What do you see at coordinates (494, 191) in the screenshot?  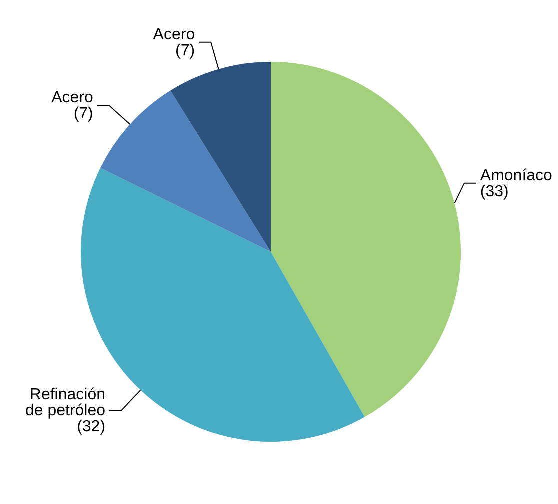 I see `data-label: (33)` at bounding box center [494, 191].